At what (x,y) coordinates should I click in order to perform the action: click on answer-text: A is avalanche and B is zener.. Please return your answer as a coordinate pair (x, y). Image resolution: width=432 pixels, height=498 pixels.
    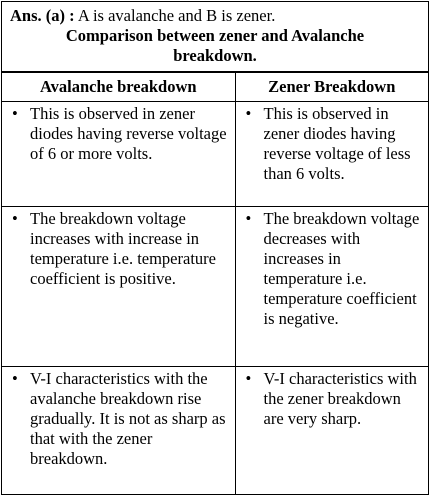
    Looking at the image, I should click on (176, 15).